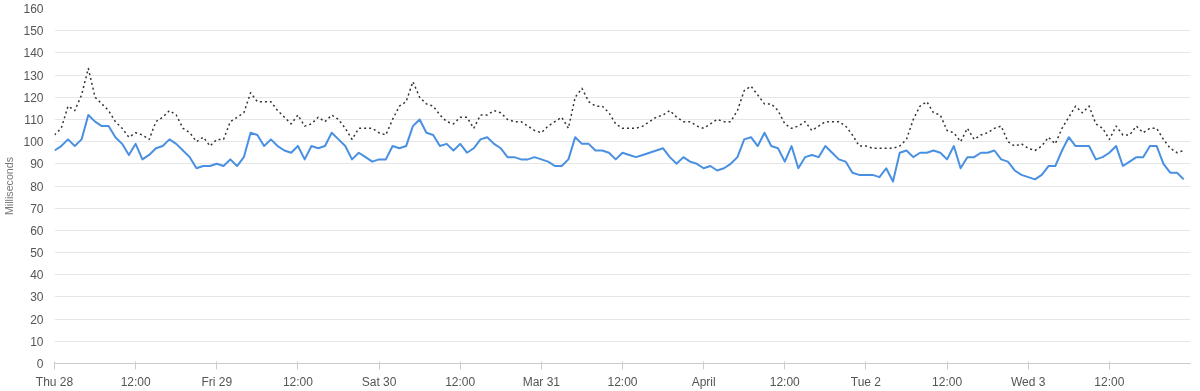 This screenshot has height=391, width=1200. Describe the element at coordinates (40, 364) in the screenshot. I see `y-tick-label: 0` at that location.